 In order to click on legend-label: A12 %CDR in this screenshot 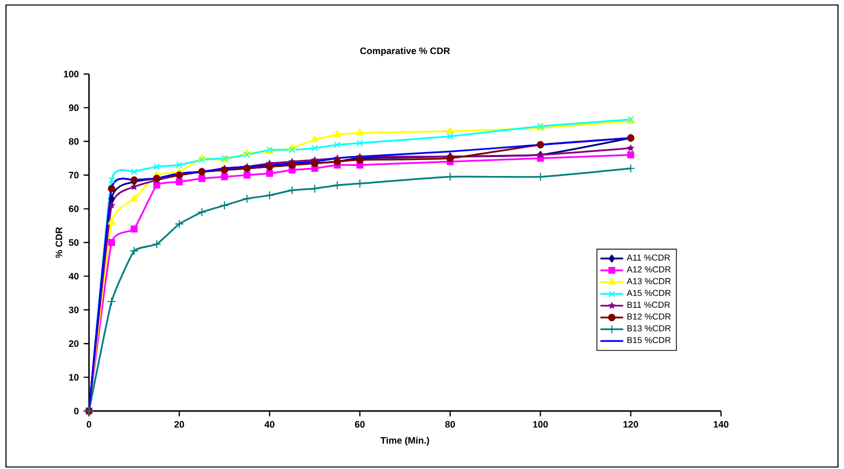, I will do `click(648, 269)`.